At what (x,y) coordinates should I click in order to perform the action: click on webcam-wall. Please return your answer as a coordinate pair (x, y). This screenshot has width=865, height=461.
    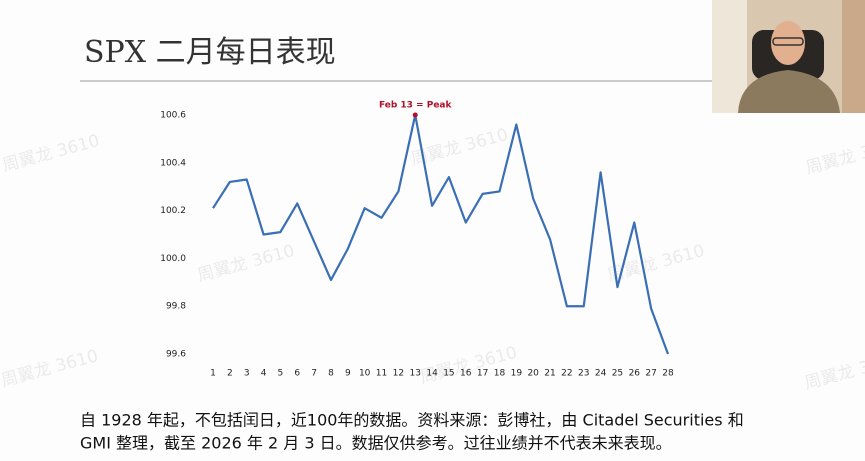
    Looking at the image, I should click on (729, 56).